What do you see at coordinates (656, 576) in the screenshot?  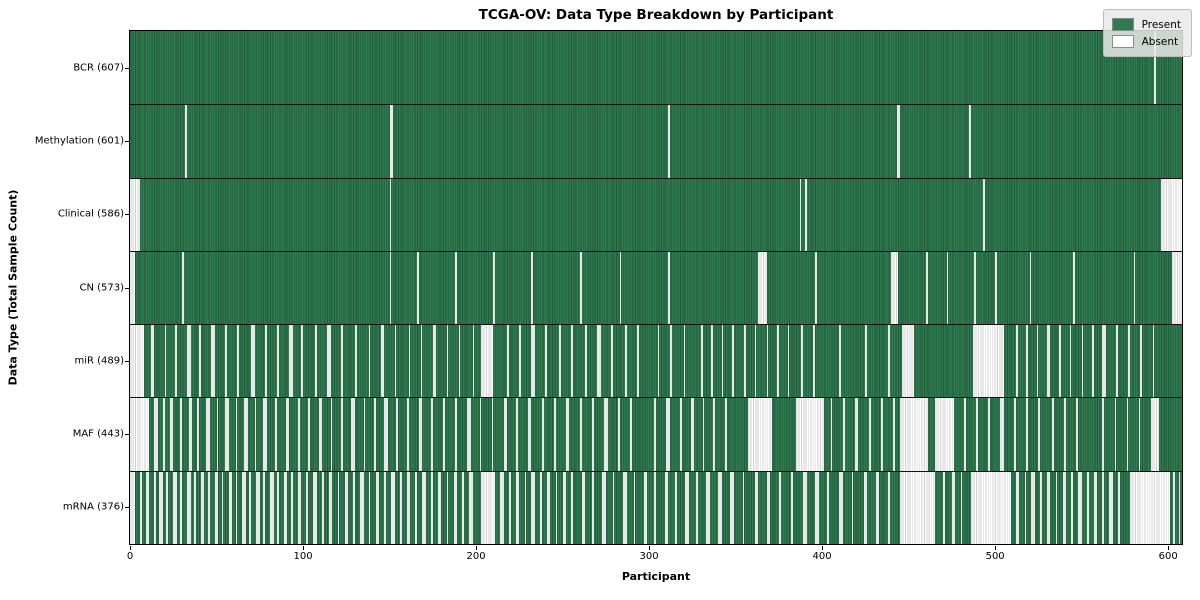 I see `x-axis-label: Participant` at bounding box center [656, 576].